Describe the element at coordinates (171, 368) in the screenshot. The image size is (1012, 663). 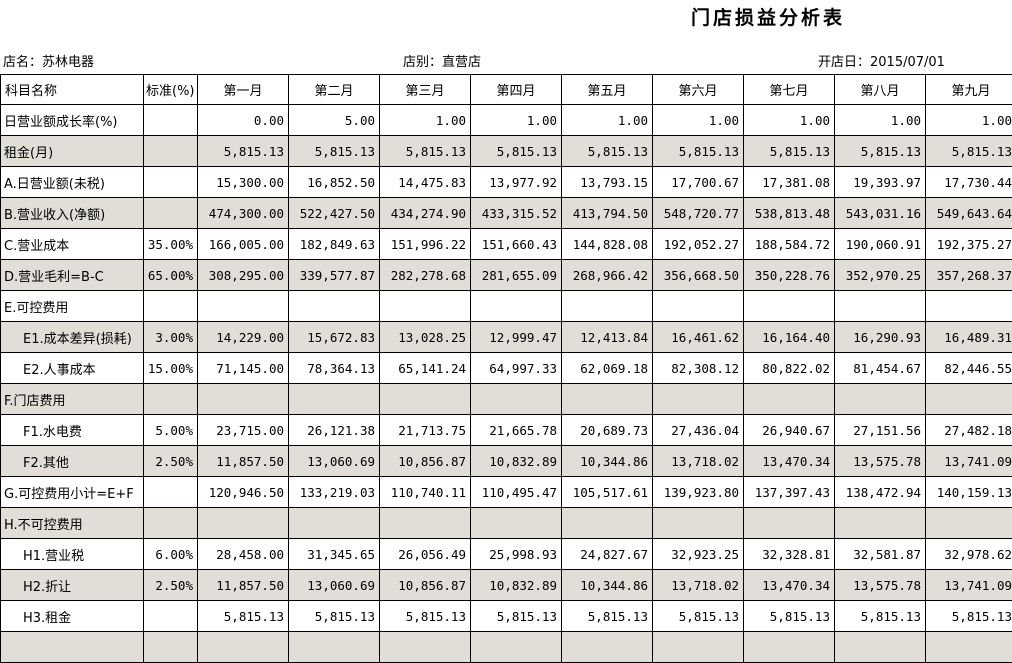
I see `standard-percent-cell: 15.00%` at that location.